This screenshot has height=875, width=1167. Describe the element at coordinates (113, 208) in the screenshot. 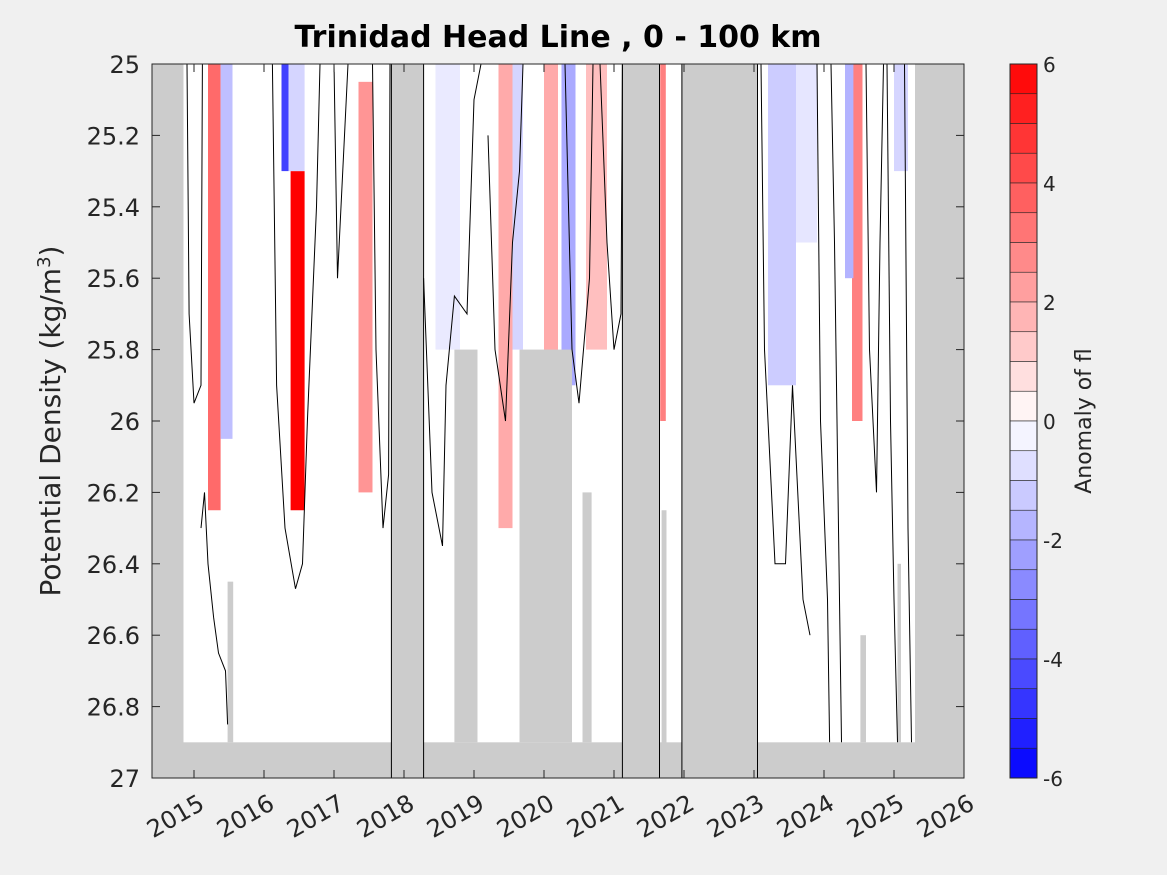

I see `y-tick-label: 25.4` at that location.